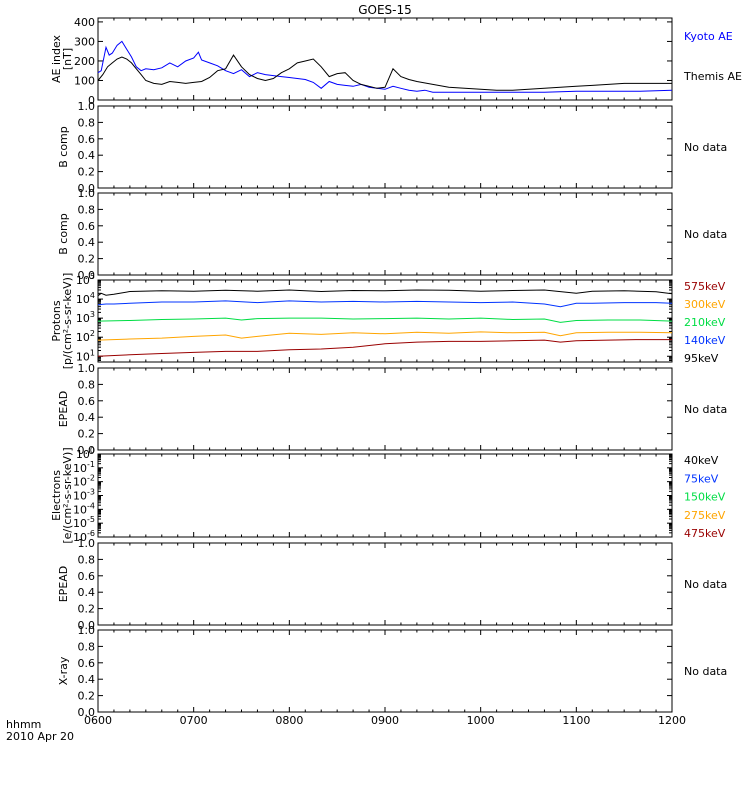 The image size is (750, 800). What do you see at coordinates (84, 495) in the screenshot?
I see `y-tick-label: 10⁻³` at bounding box center [84, 495].